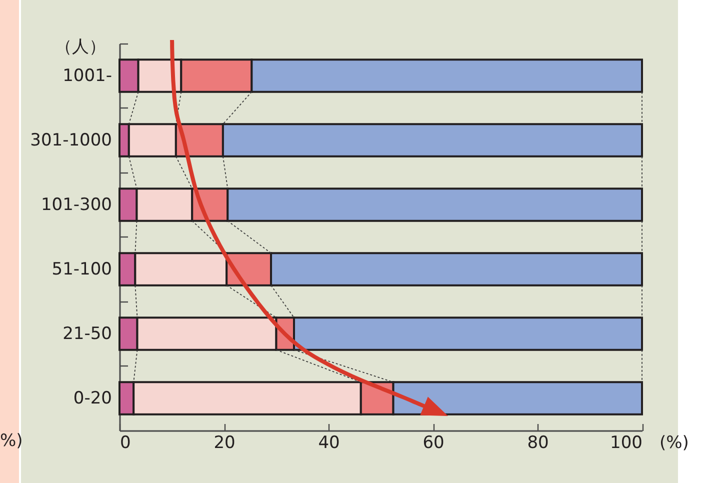 The height and width of the screenshot is (483, 707). What do you see at coordinates (626, 443) in the screenshot?
I see `x-tick-label: 100` at bounding box center [626, 443].